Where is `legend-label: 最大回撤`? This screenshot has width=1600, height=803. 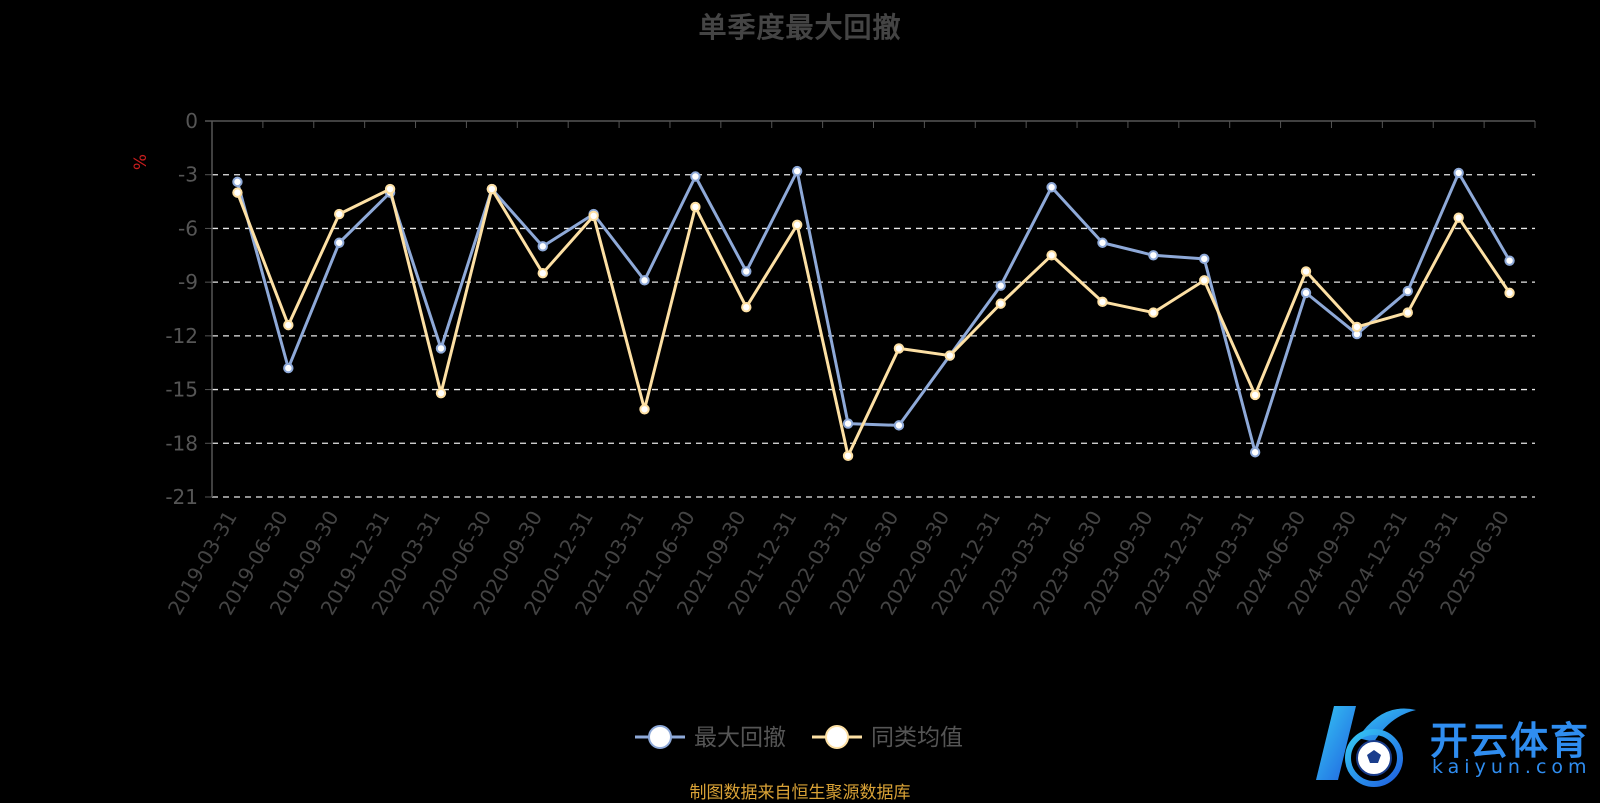
legend-label: 最大回撤 is located at coordinates (740, 738).